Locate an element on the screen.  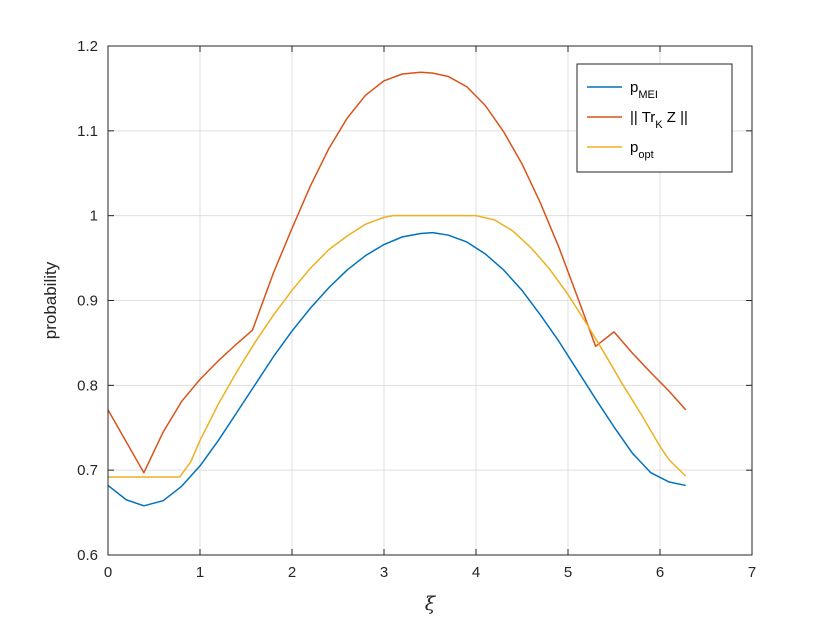
legend-label-main: || Tr is located at coordinates (642, 117).